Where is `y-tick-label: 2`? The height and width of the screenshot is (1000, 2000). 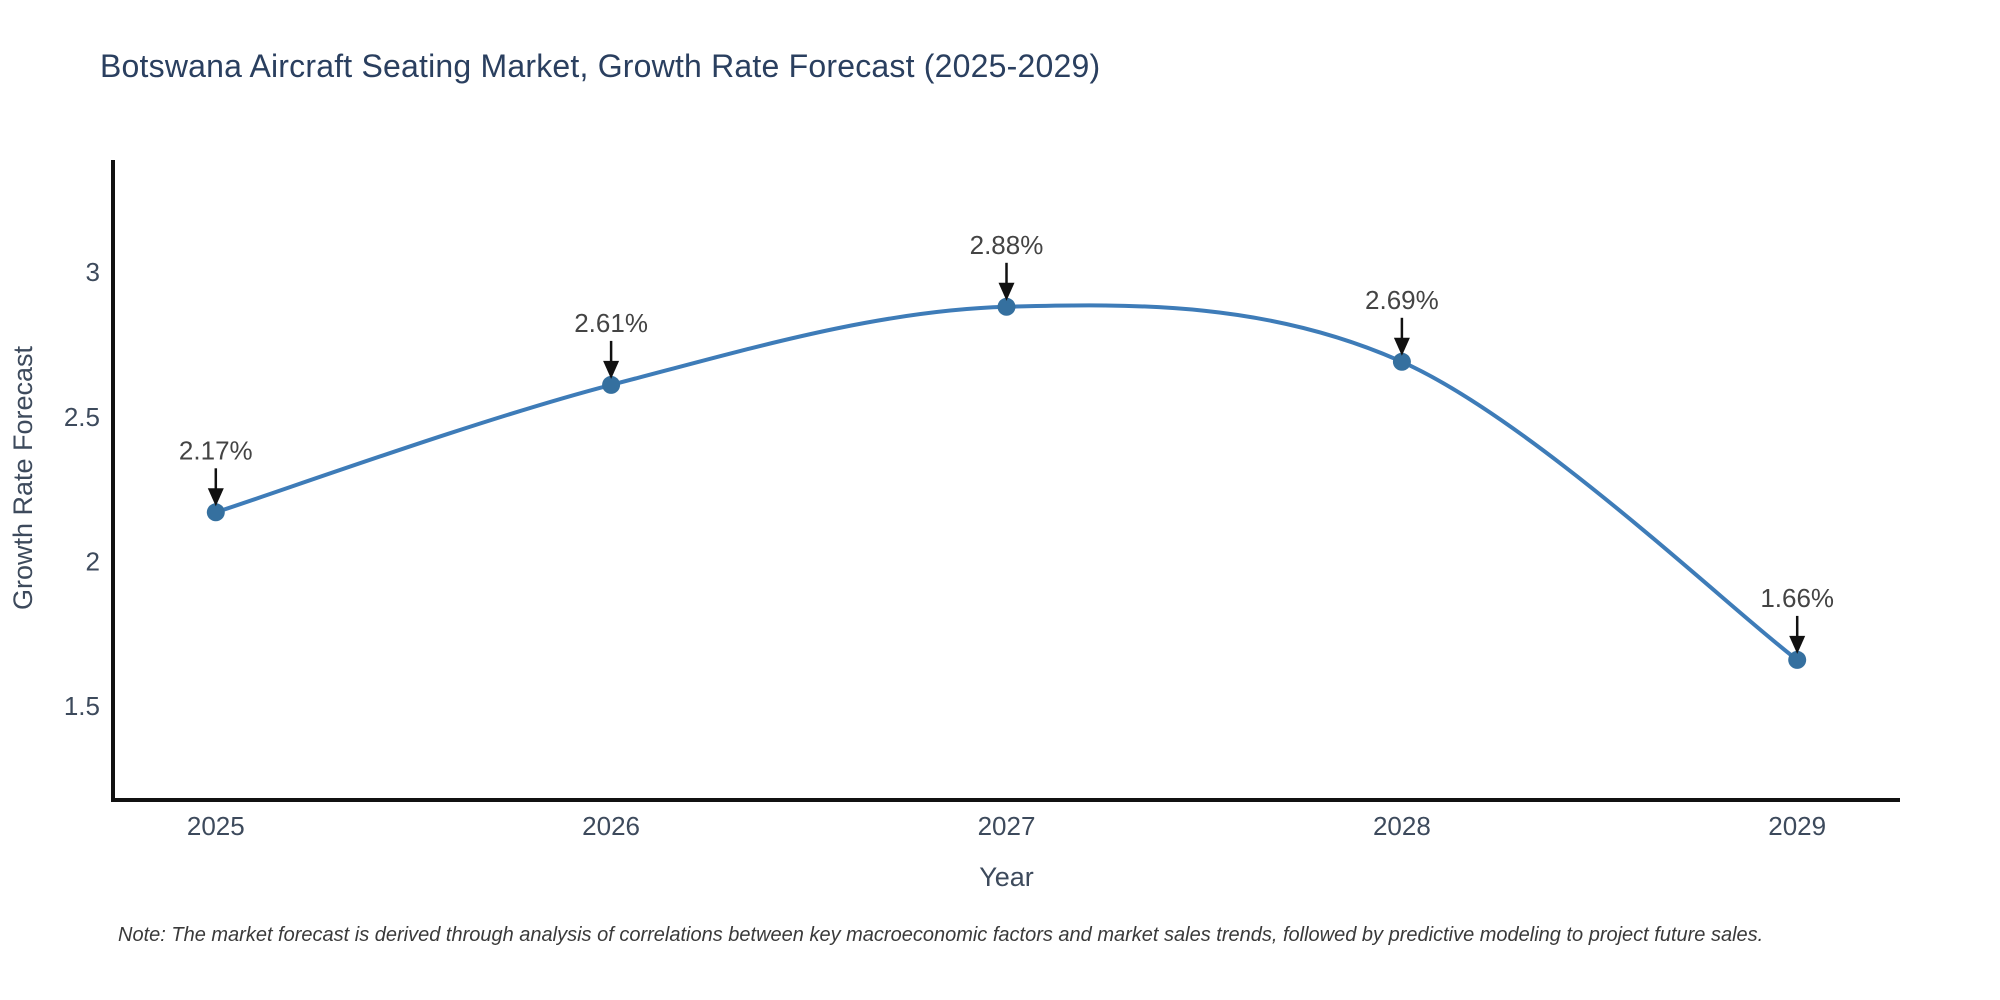 y-tick-label: 2 is located at coordinates (93, 562).